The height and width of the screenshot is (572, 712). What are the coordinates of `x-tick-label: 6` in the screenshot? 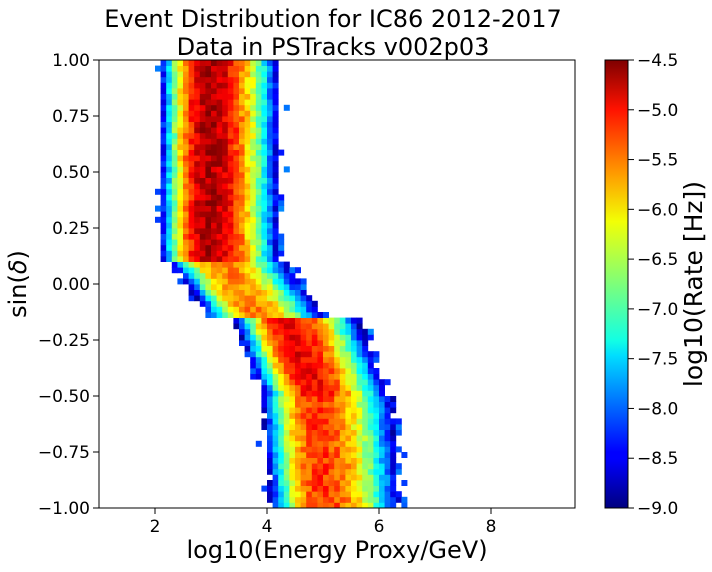 It's located at (379, 527).